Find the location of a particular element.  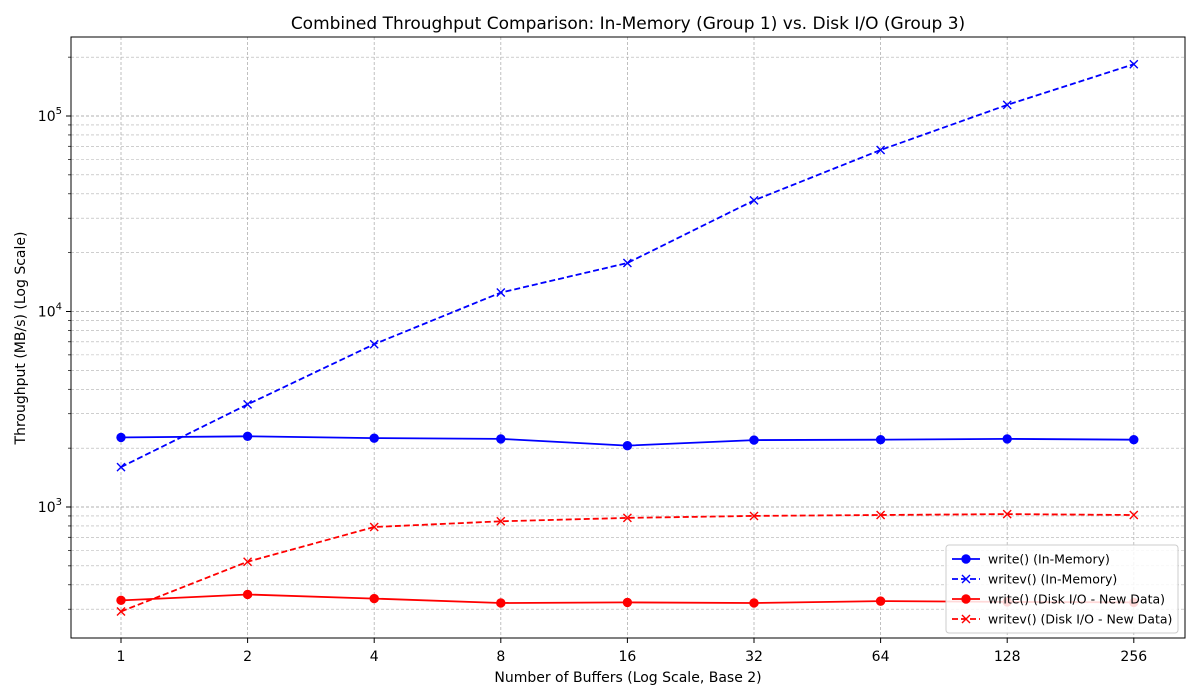

x-tick-label: 128 is located at coordinates (1007, 657).